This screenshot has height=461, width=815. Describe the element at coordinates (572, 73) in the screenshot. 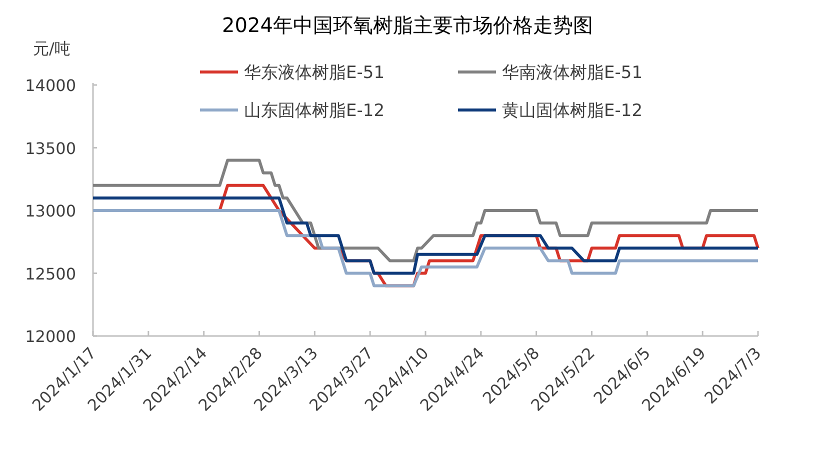

I see `legend-label: 华南液体树脂E-51` at that location.